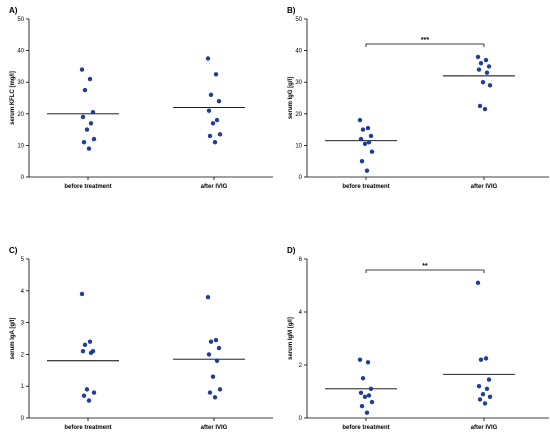 The width and height of the screenshot is (550, 433). What do you see at coordinates (13, 250) in the screenshot?
I see `panel-label: C)` at bounding box center [13, 250].